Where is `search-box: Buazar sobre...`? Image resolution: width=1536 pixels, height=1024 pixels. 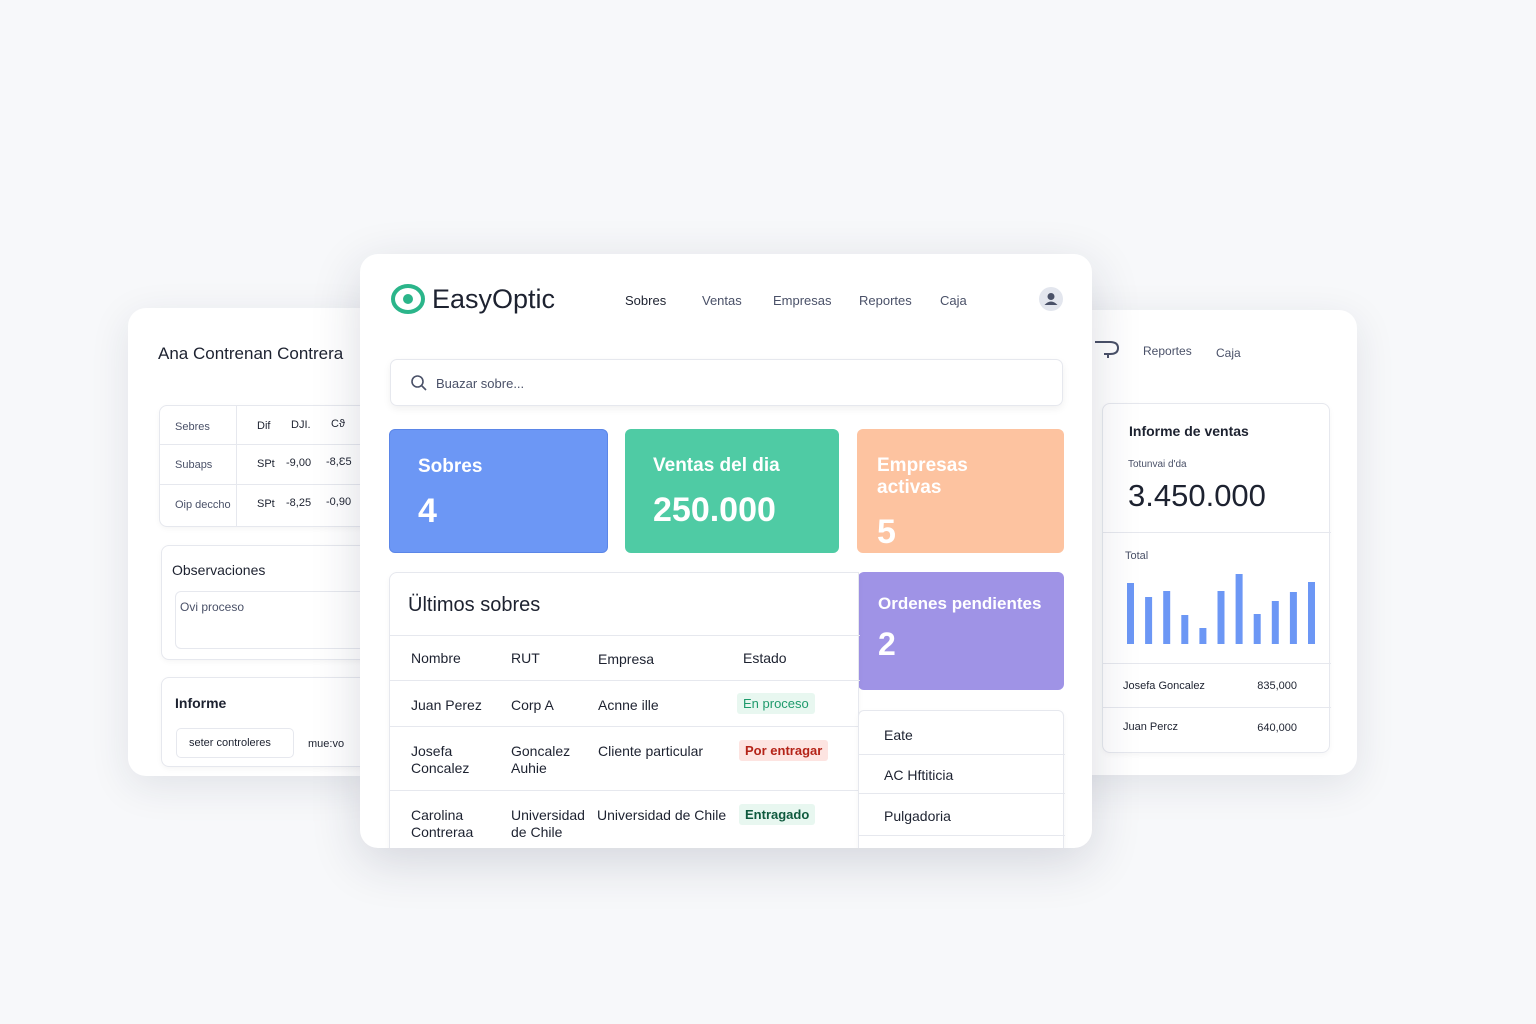
search-box: Buazar sobre... is located at coordinates (726, 382).